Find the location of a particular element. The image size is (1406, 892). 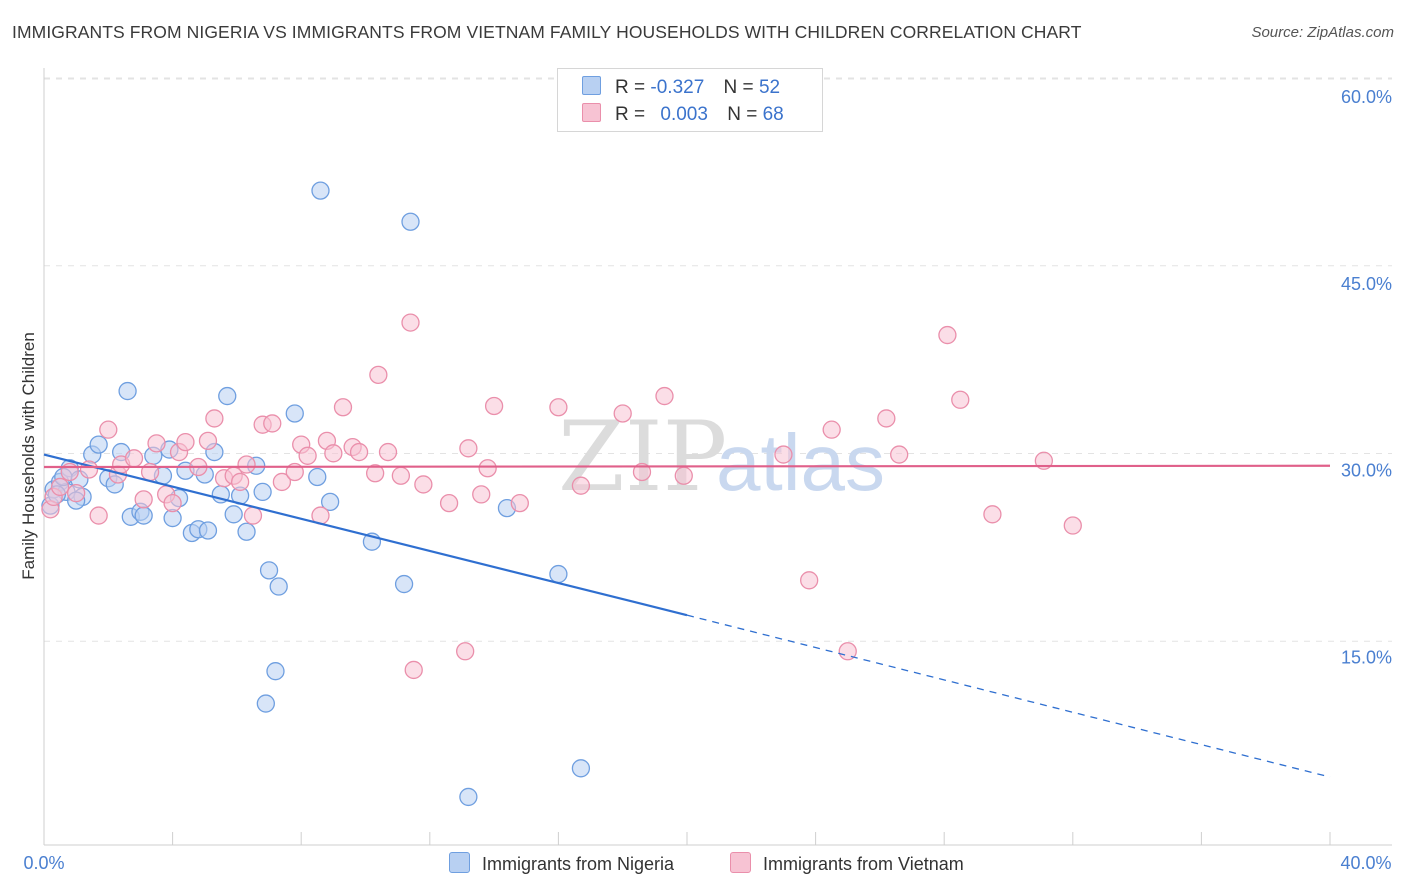

y-tick-label: 15.0% is located at coordinates (1366, 657).